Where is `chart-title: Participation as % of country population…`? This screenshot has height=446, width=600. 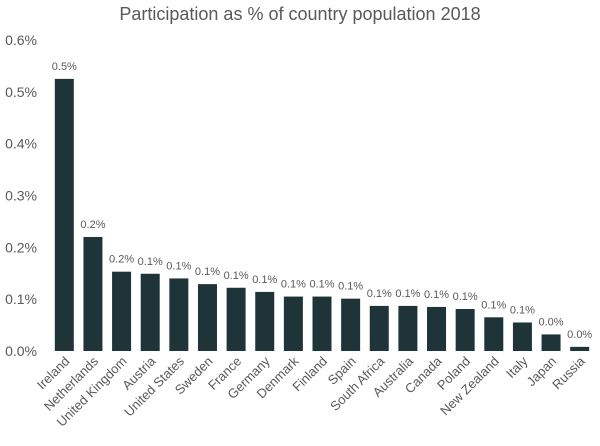 chart-title: Participation as % of country population… is located at coordinates (299, 14).